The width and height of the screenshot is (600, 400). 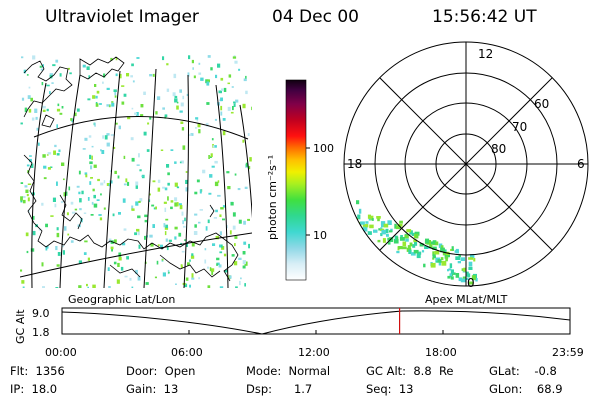 What do you see at coordinates (245, 161) in the screenshot?
I see `longitude-line` at bounding box center [245, 161].